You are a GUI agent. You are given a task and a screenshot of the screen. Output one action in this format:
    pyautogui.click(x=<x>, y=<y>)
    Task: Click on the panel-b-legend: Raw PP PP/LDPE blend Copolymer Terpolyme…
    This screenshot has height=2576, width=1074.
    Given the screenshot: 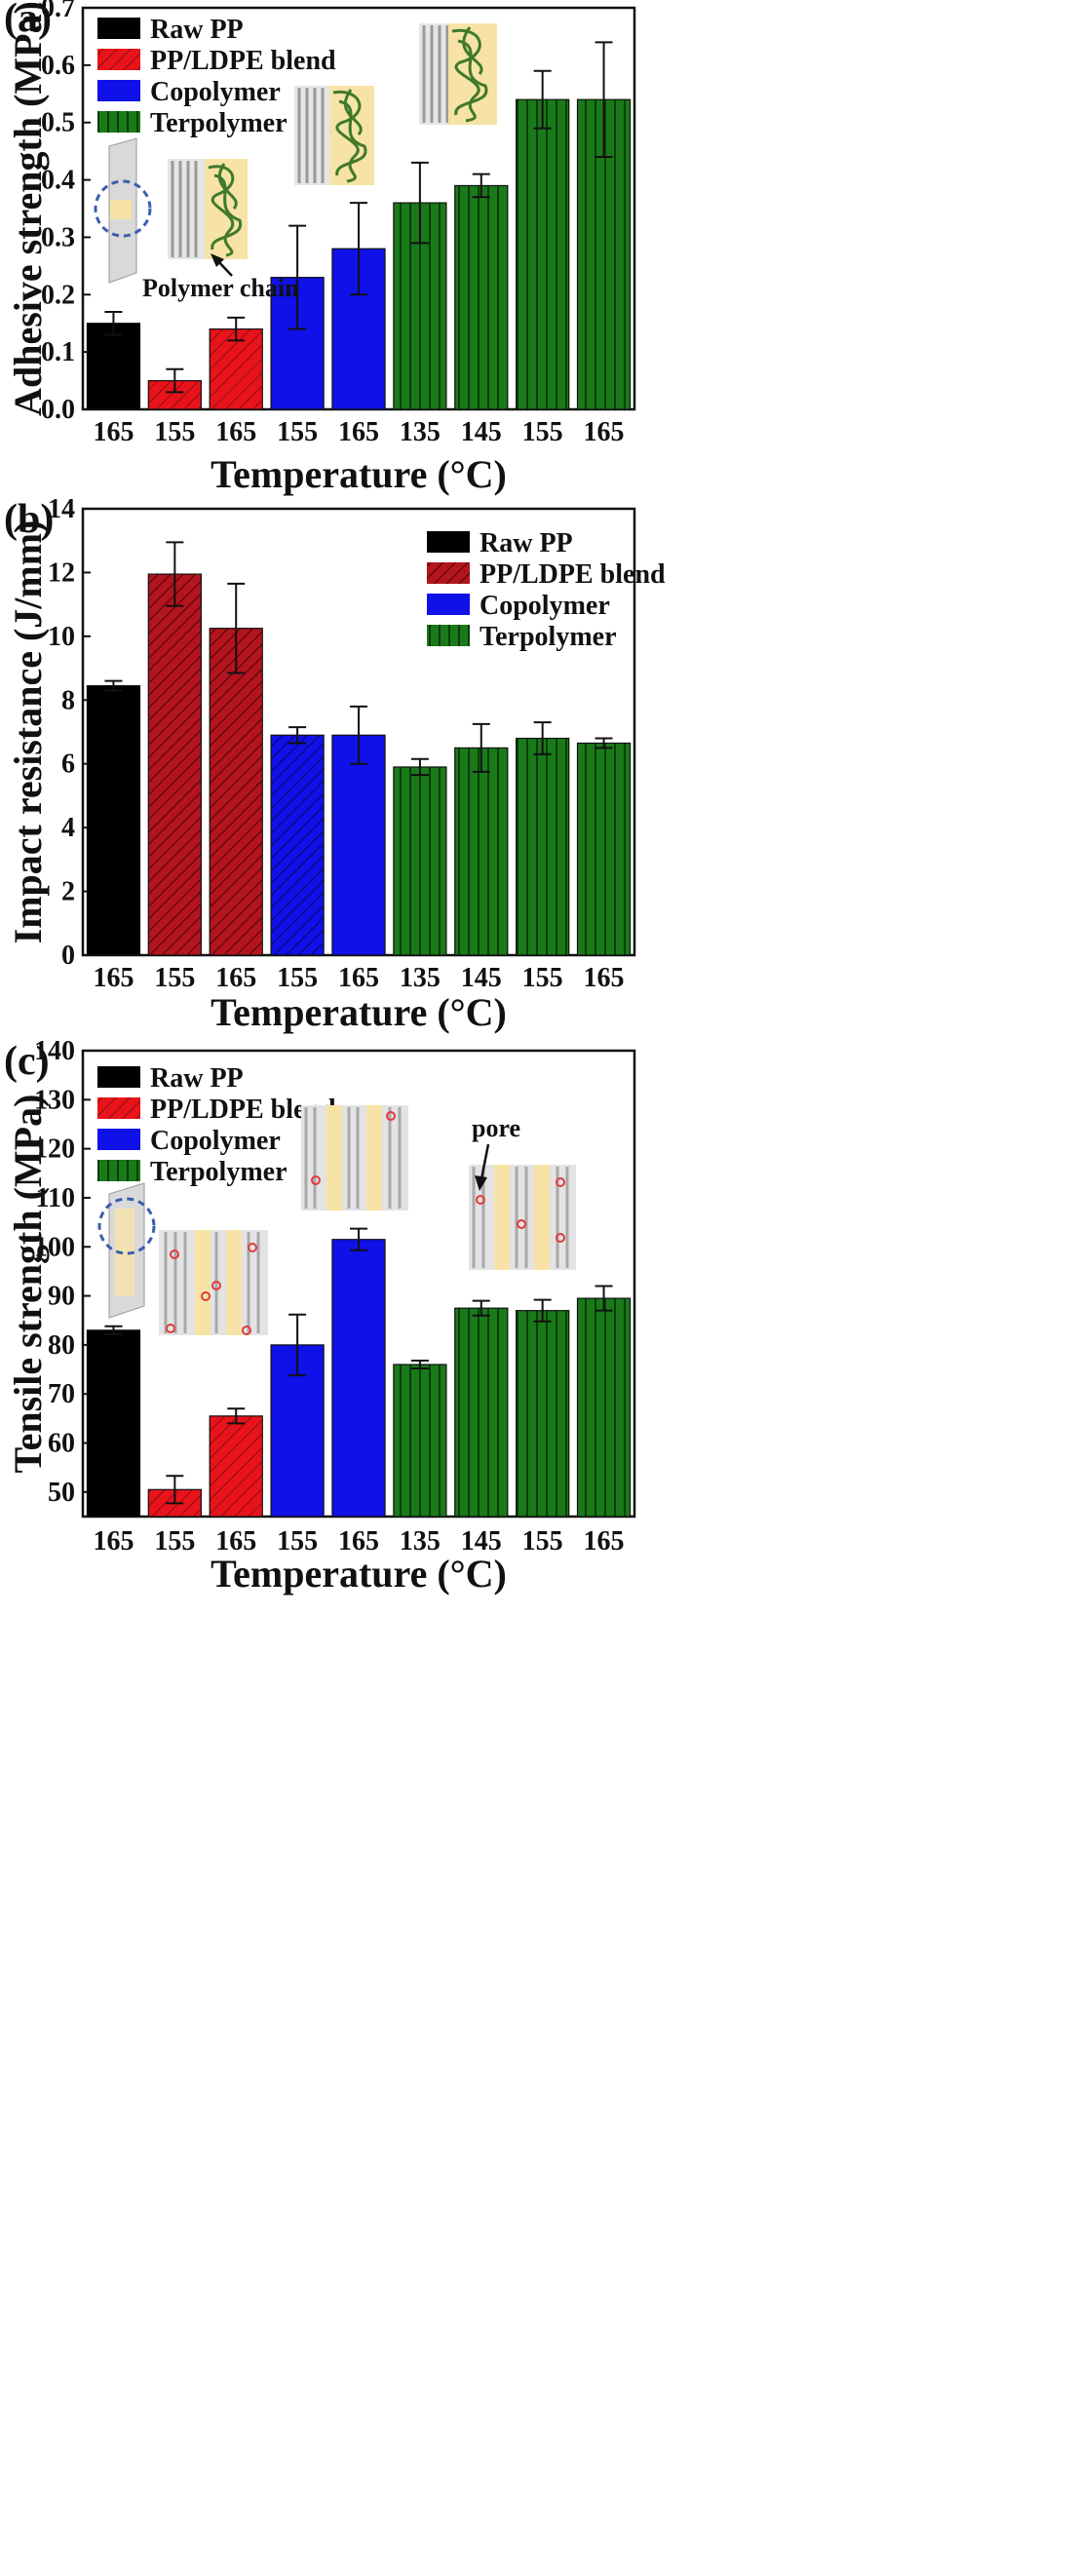 What is the action you would take?
    pyautogui.click(x=546, y=590)
    